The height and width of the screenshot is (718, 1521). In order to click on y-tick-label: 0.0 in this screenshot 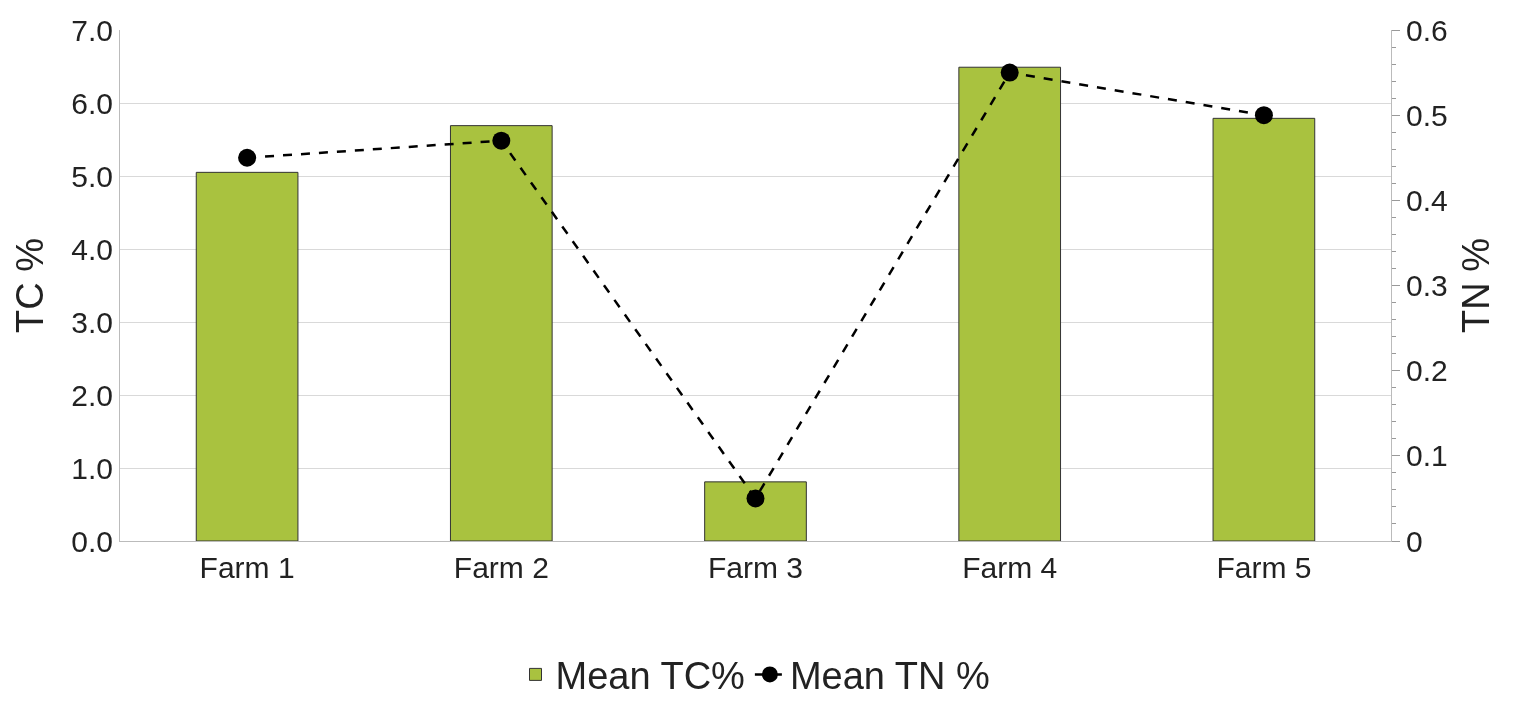, I will do `click(92, 541)`.